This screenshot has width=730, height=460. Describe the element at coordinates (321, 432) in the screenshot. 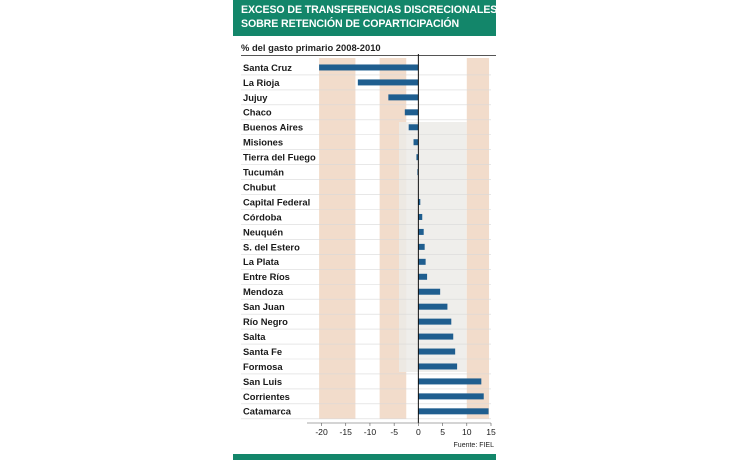

I see `x-tick-label: -20` at that location.